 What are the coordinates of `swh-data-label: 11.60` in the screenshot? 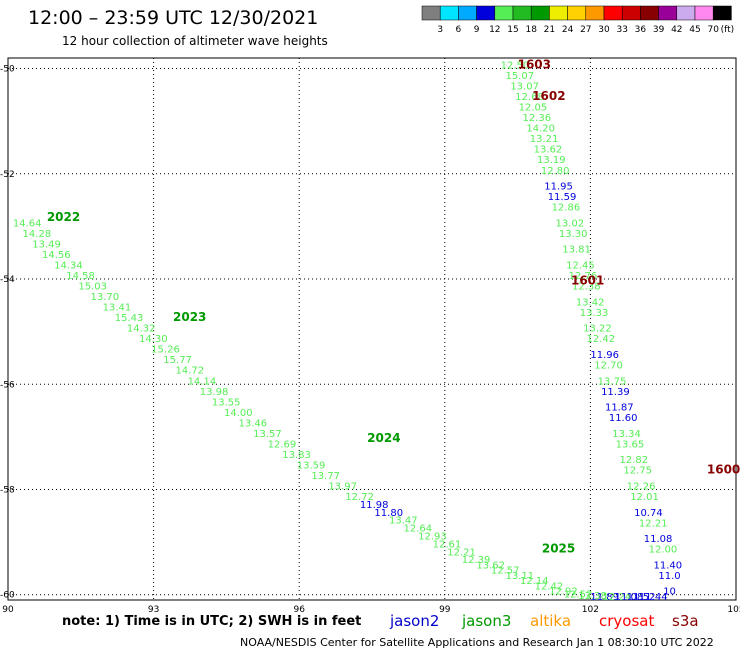 It's located at (623, 418).